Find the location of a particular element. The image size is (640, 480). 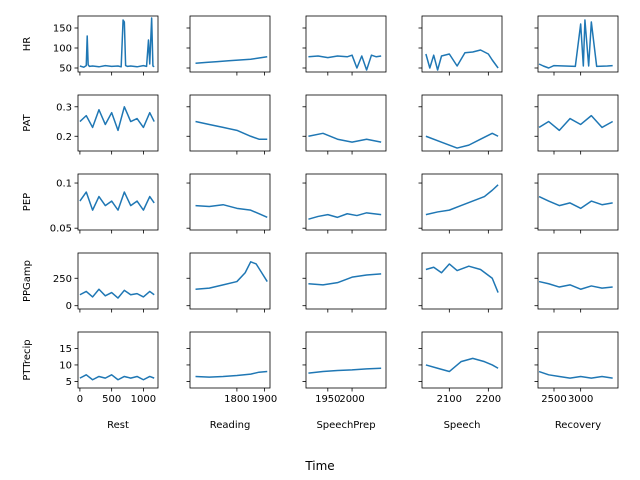

panel-hr-recovery is located at coordinates (576, 45).